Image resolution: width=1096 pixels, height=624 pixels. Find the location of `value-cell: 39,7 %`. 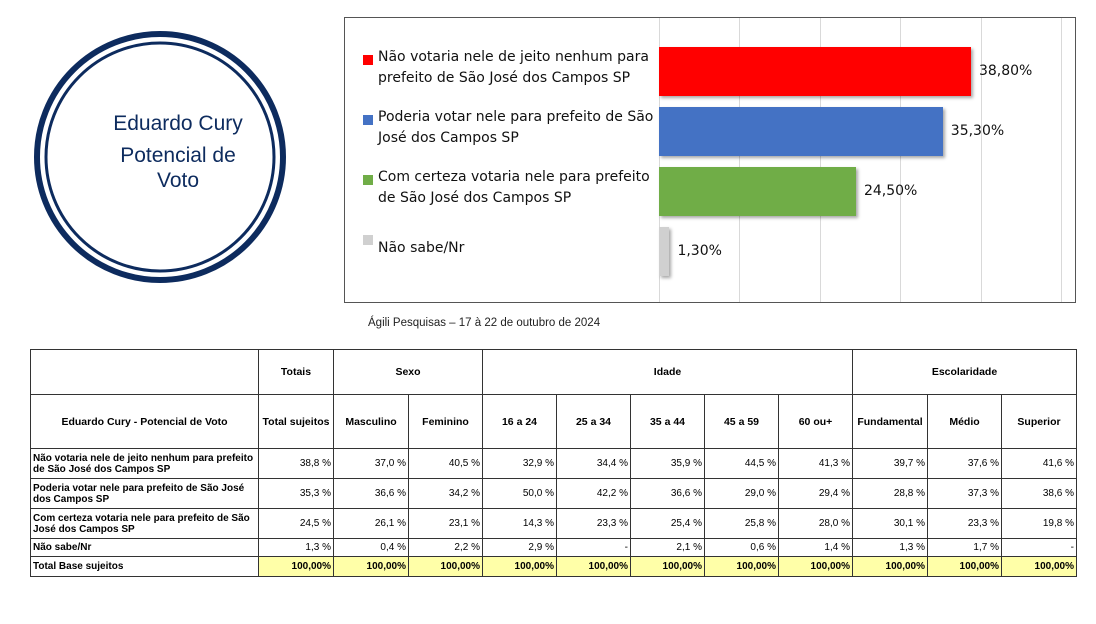

value-cell: 39,7 % is located at coordinates (890, 463).